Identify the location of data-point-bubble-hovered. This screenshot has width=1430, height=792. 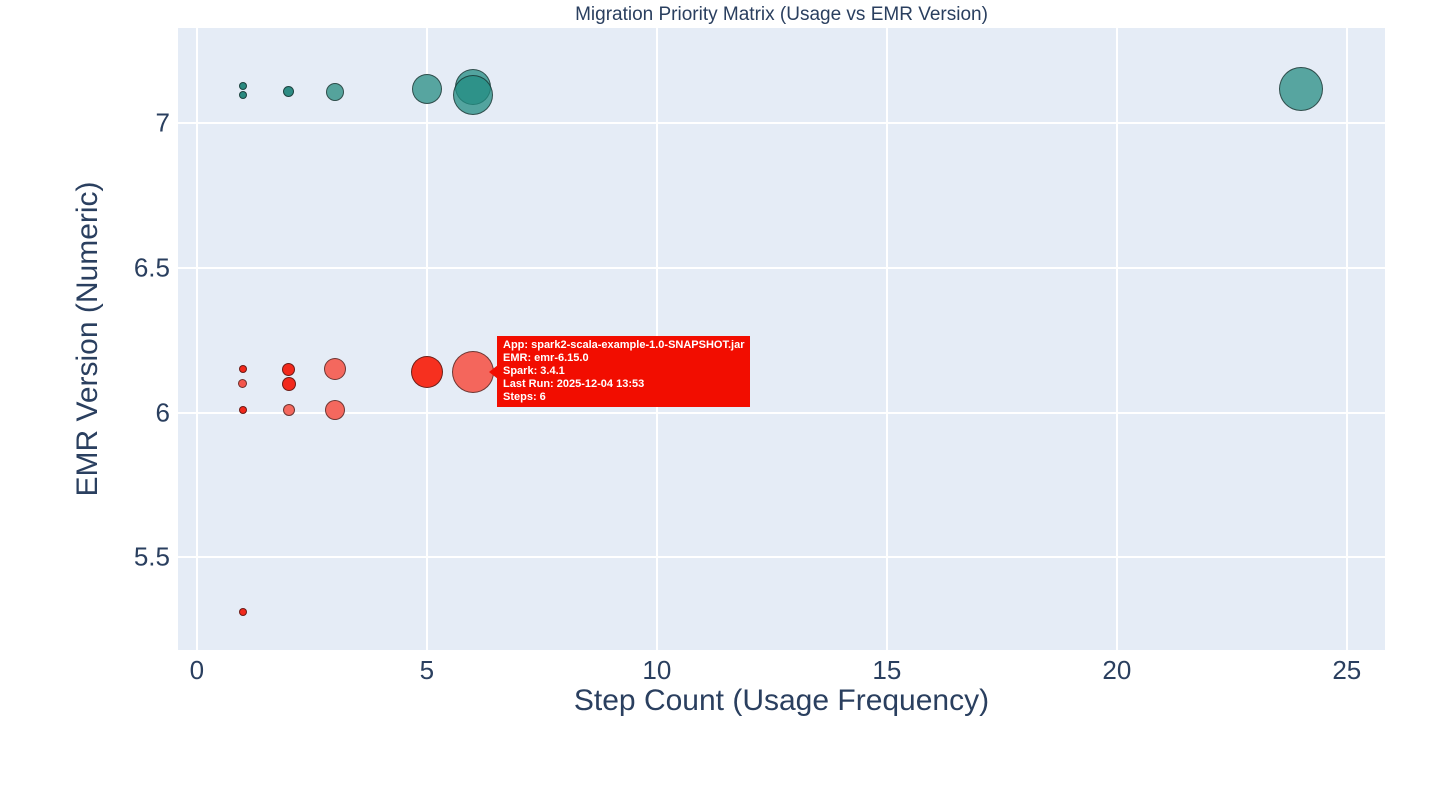
(472, 372).